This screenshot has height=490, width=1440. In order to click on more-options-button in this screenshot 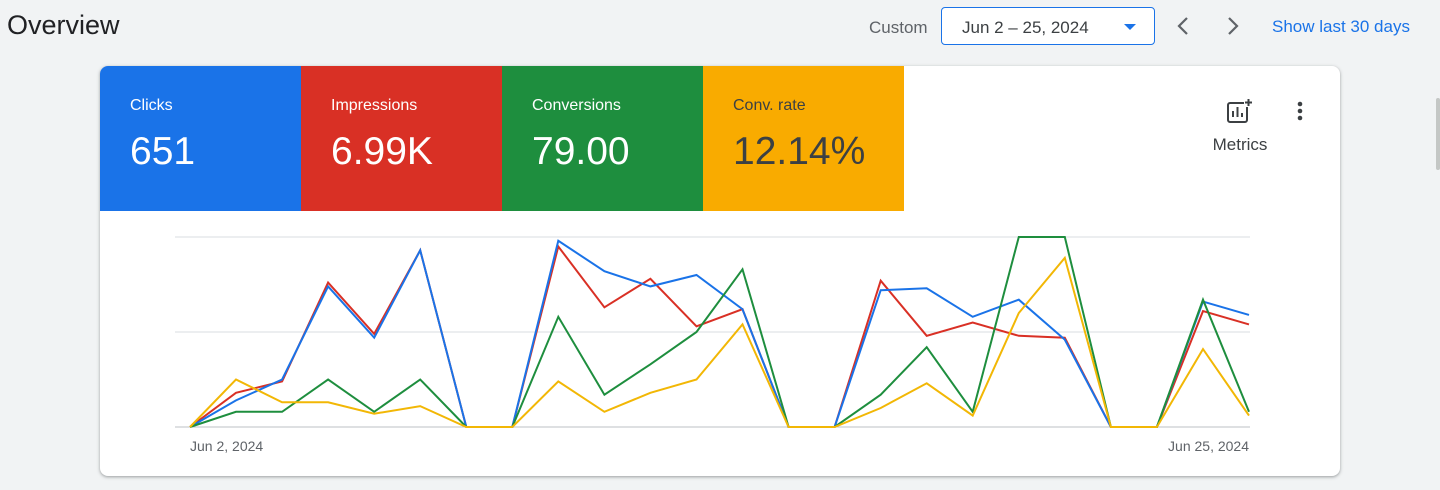, I will do `click(1300, 111)`.